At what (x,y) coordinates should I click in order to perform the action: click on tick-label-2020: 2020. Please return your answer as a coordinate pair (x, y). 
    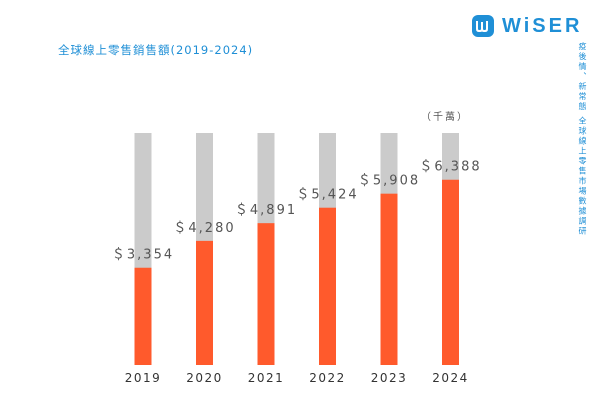
    Looking at the image, I should click on (204, 378).